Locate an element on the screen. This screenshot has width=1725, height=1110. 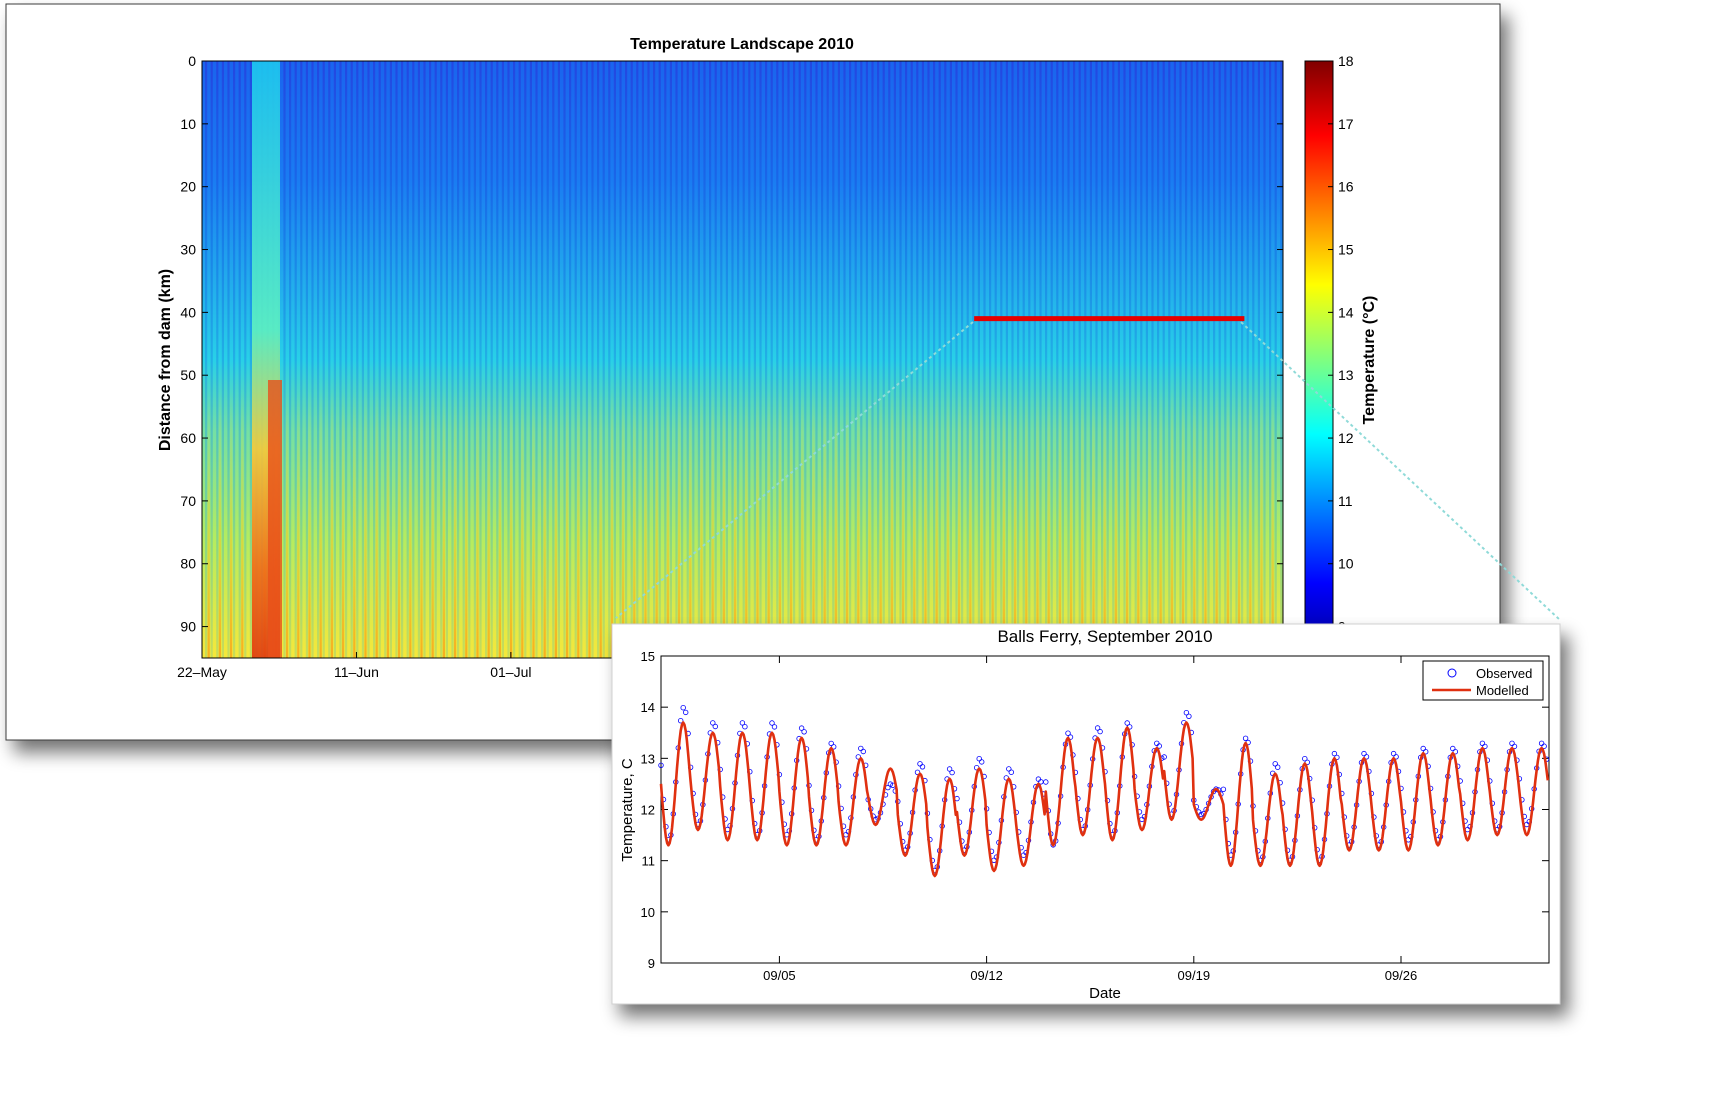
heatmap-y-label: Distance from dam (km) is located at coordinates (165, 360).